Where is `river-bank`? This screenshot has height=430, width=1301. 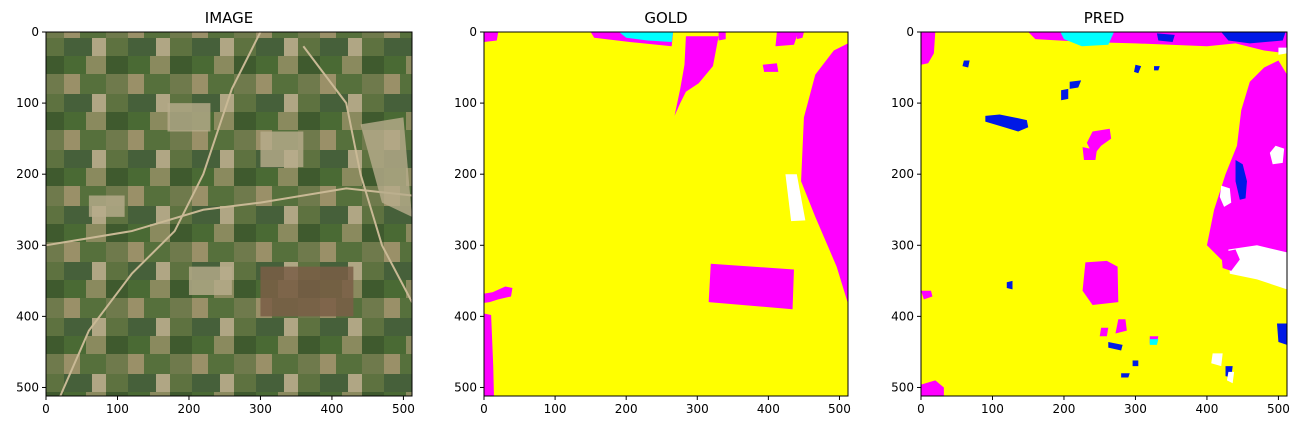 river-bank is located at coordinates (357, 174).